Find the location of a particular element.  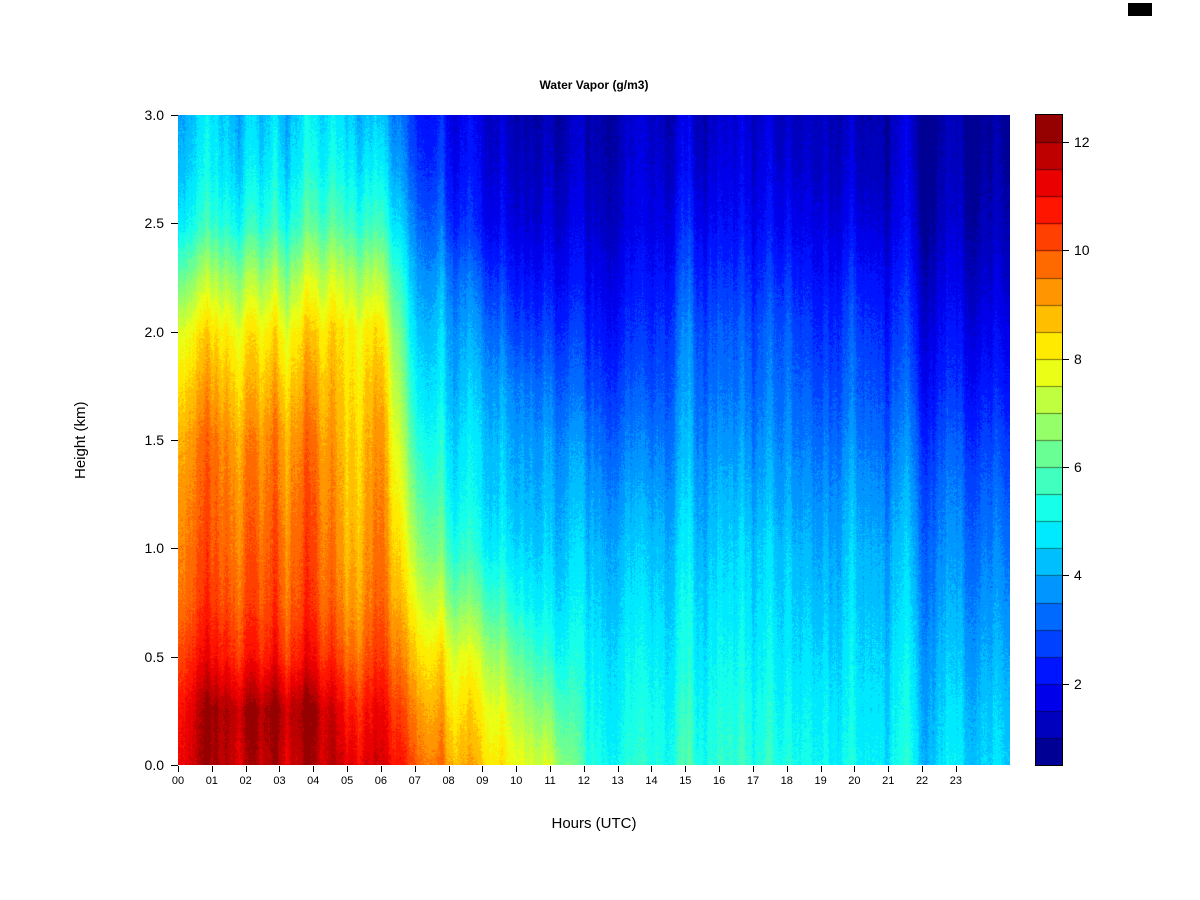

x-tick-label: 17 is located at coordinates (753, 781).